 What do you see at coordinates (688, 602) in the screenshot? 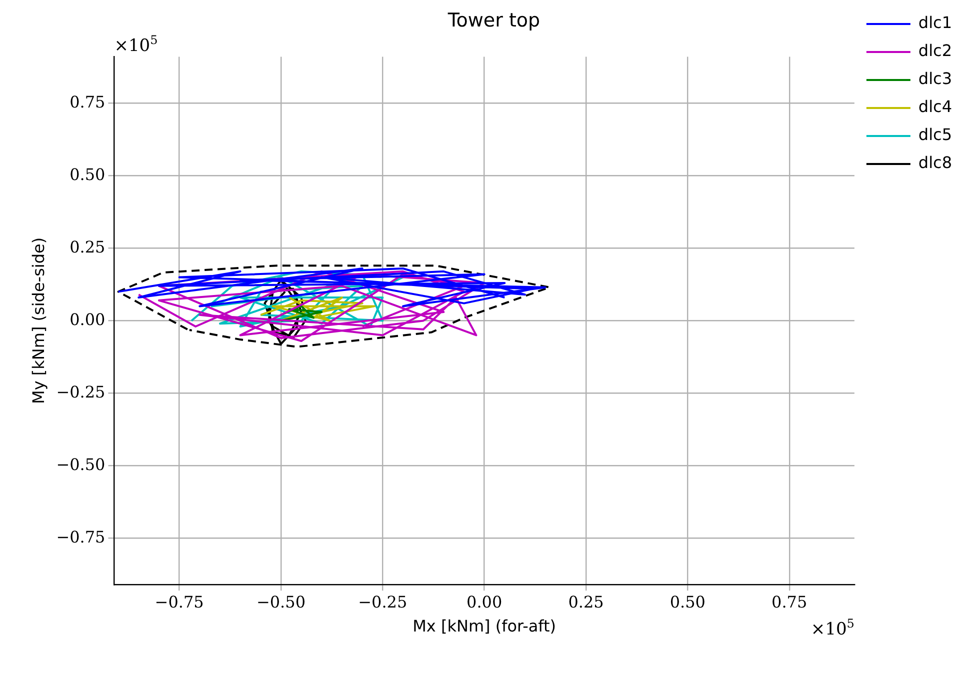
I see `x-tick-label: 0.50` at bounding box center [688, 602].